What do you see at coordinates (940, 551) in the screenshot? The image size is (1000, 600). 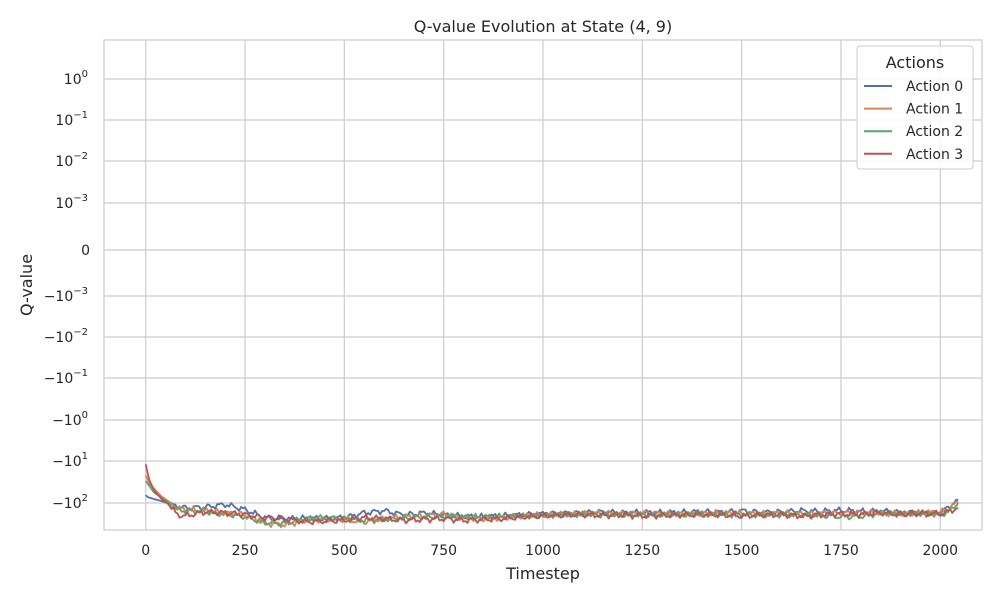 I see `x-tick-label: 2000` at bounding box center [940, 551].